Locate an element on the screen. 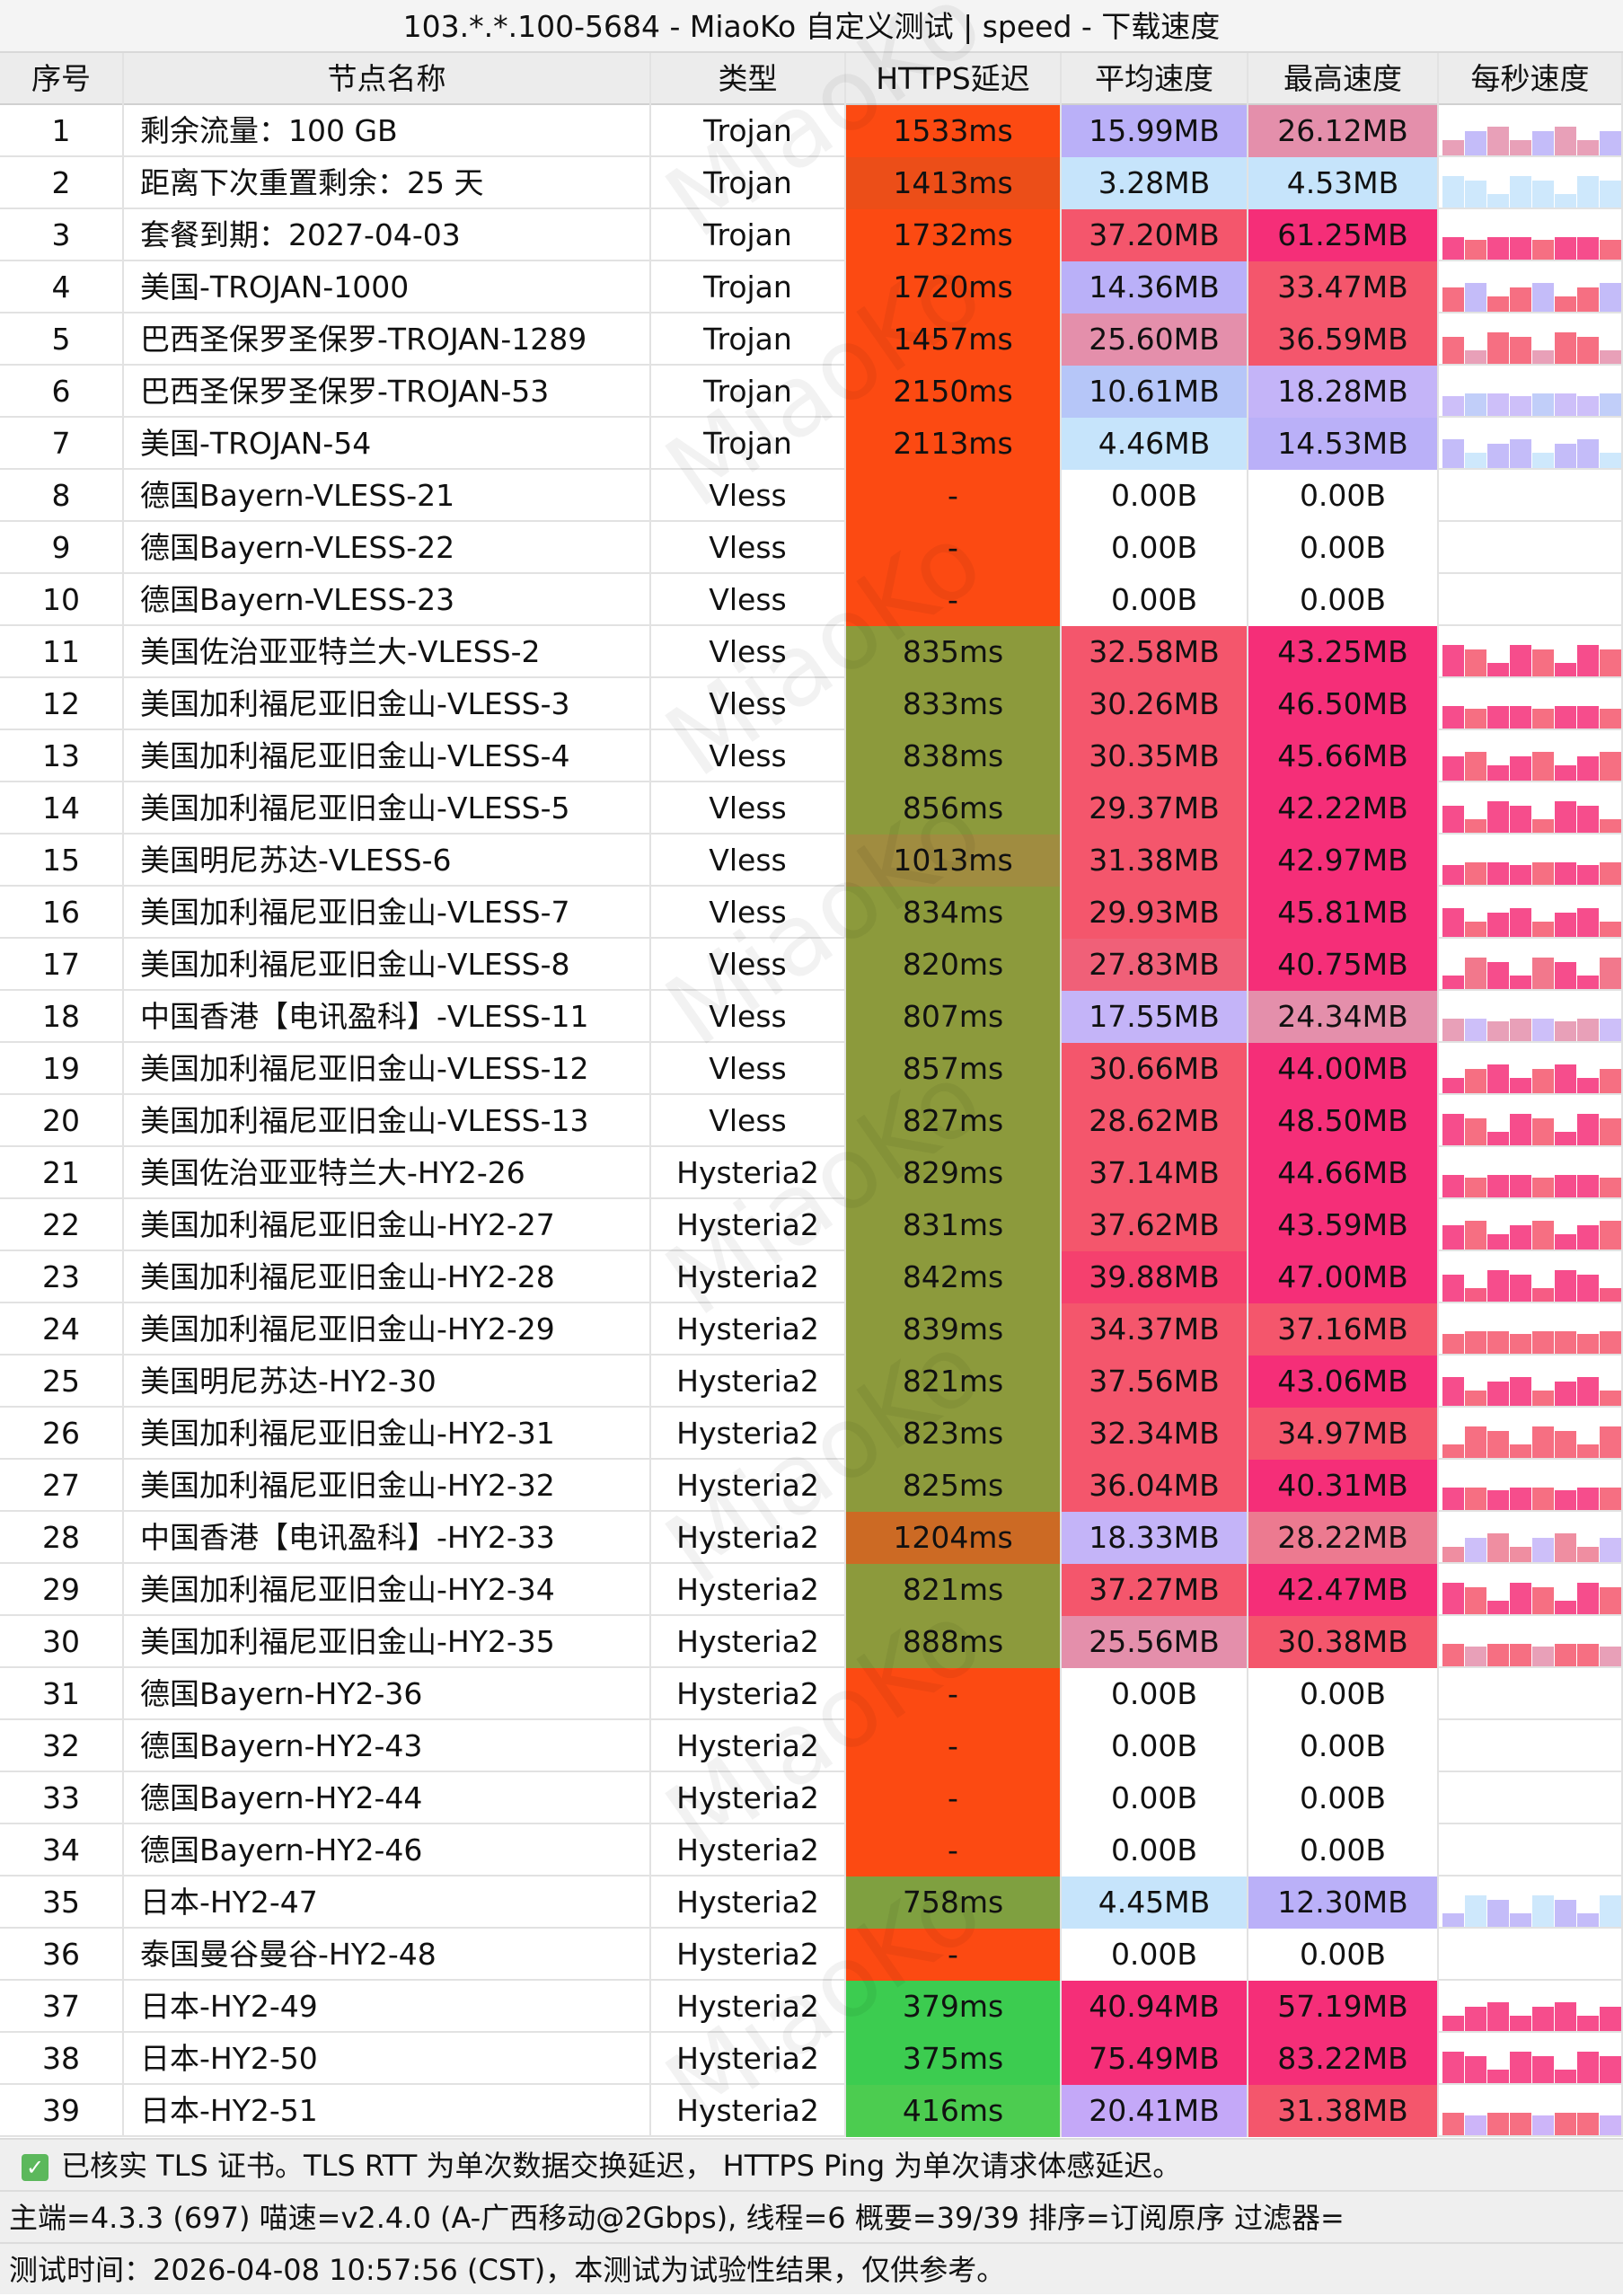 The image size is (1623, 2296). table-cell: 44.00MB is located at coordinates (1343, 1069).